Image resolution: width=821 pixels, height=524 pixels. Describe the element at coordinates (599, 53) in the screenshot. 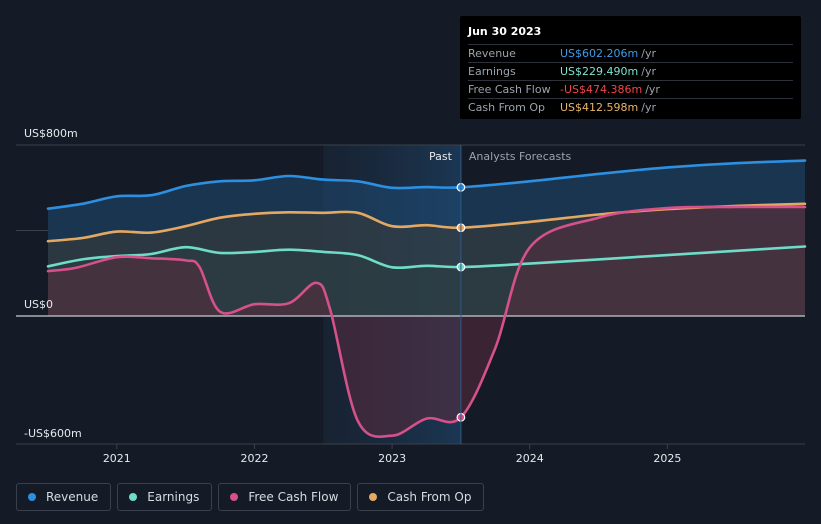

I see `tooltip-value: US$602.206m` at that location.